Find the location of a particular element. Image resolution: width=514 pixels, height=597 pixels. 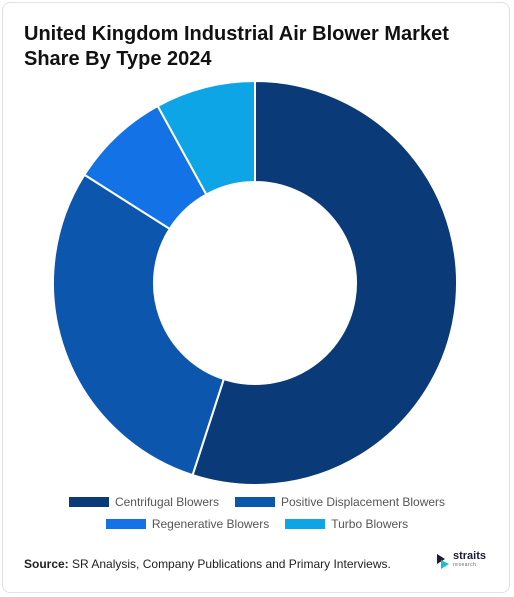

legend-row-2: Regenerative Blowers Turbo Blowers is located at coordinates (257, 524).